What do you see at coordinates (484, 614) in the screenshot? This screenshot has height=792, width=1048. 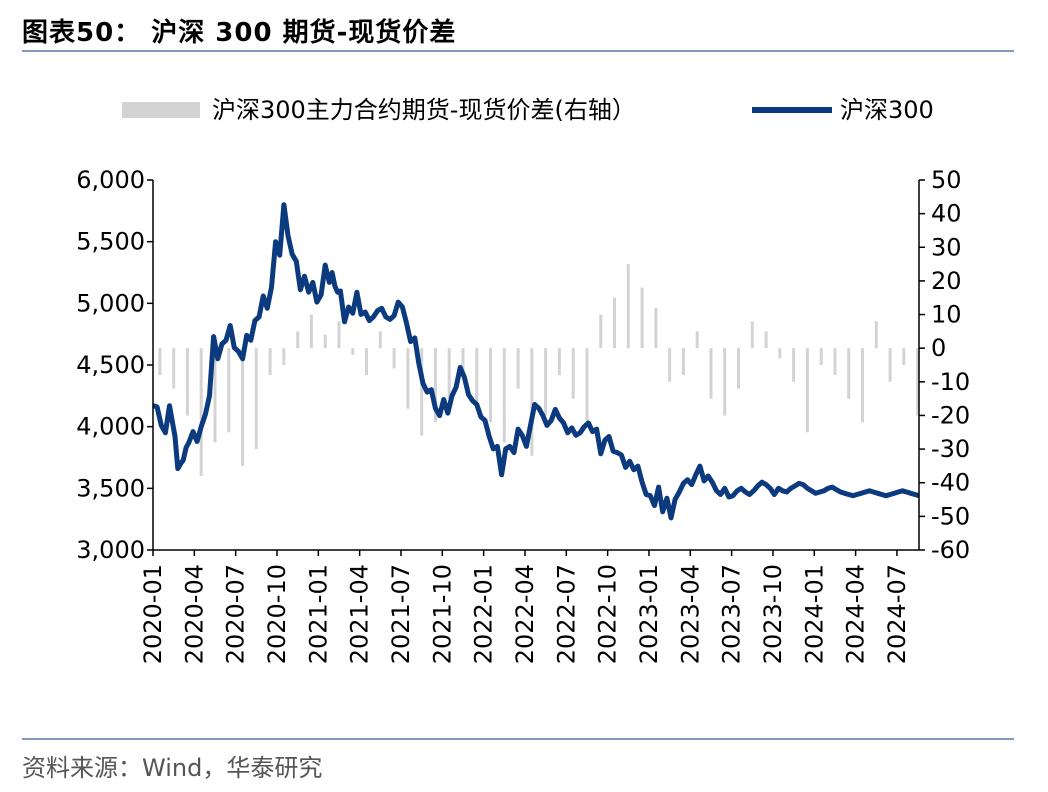 I see `x-tick-label: 2022-01` at bounding box center [484, 614].